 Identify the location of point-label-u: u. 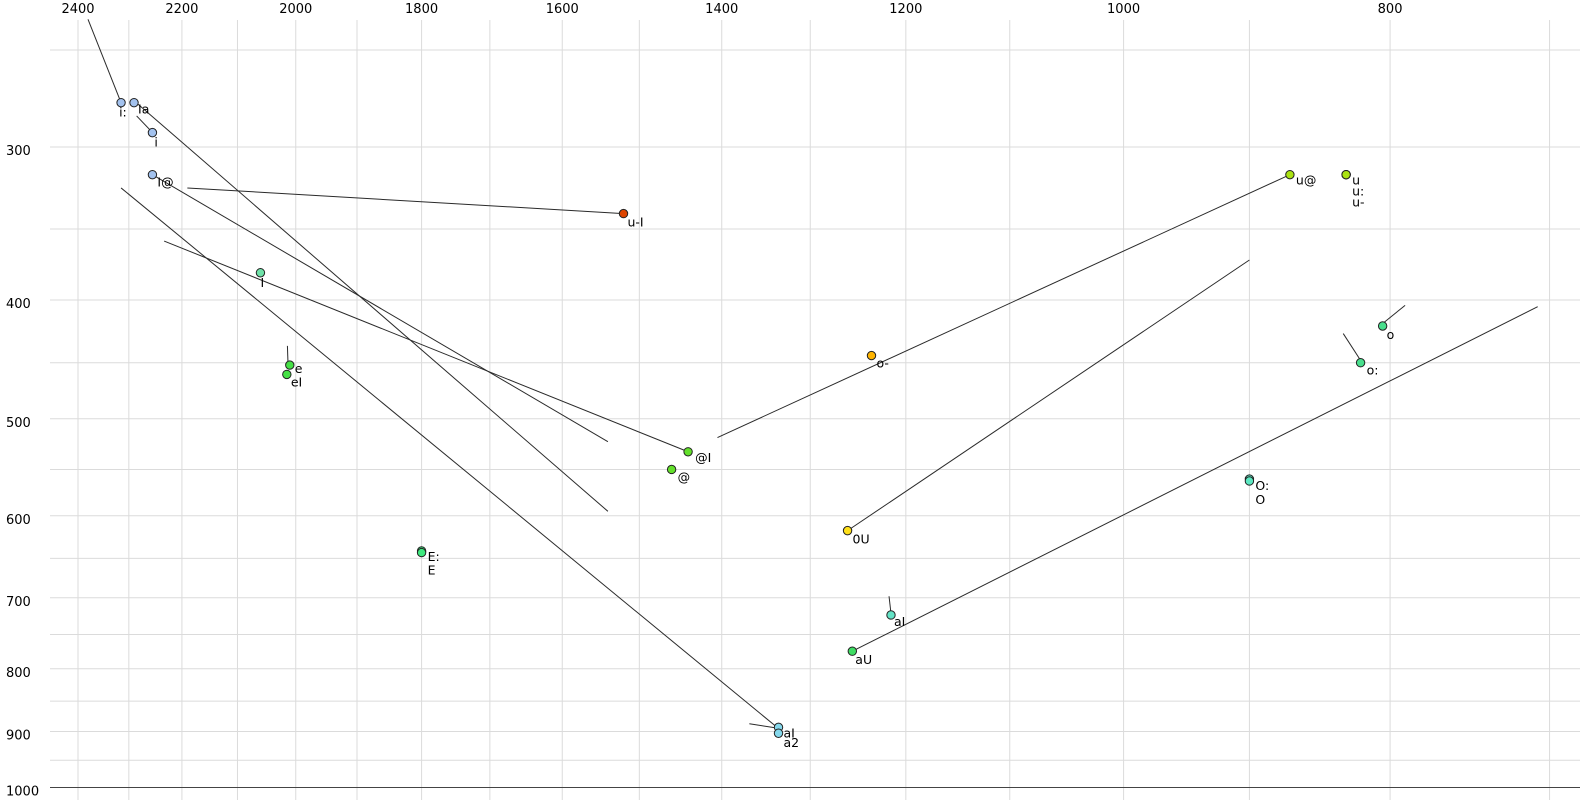
(1356, 180).